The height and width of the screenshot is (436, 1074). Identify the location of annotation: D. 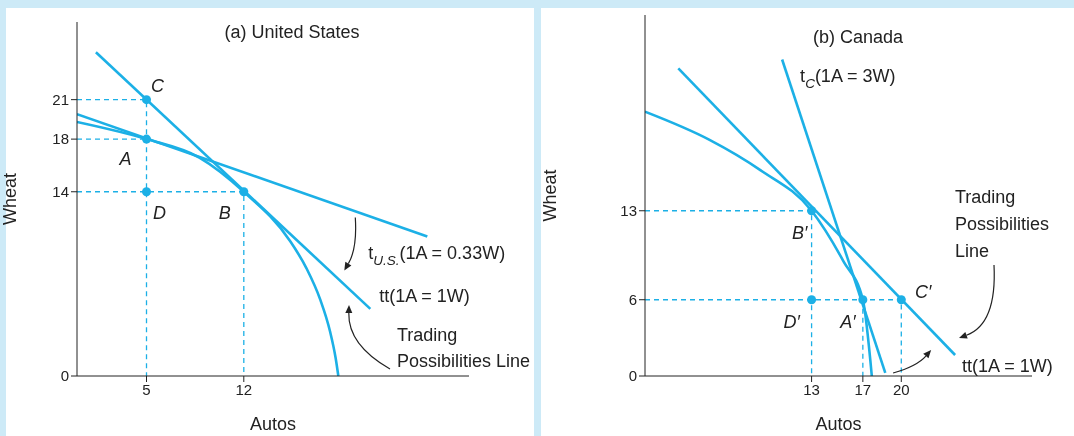
(159, 212).